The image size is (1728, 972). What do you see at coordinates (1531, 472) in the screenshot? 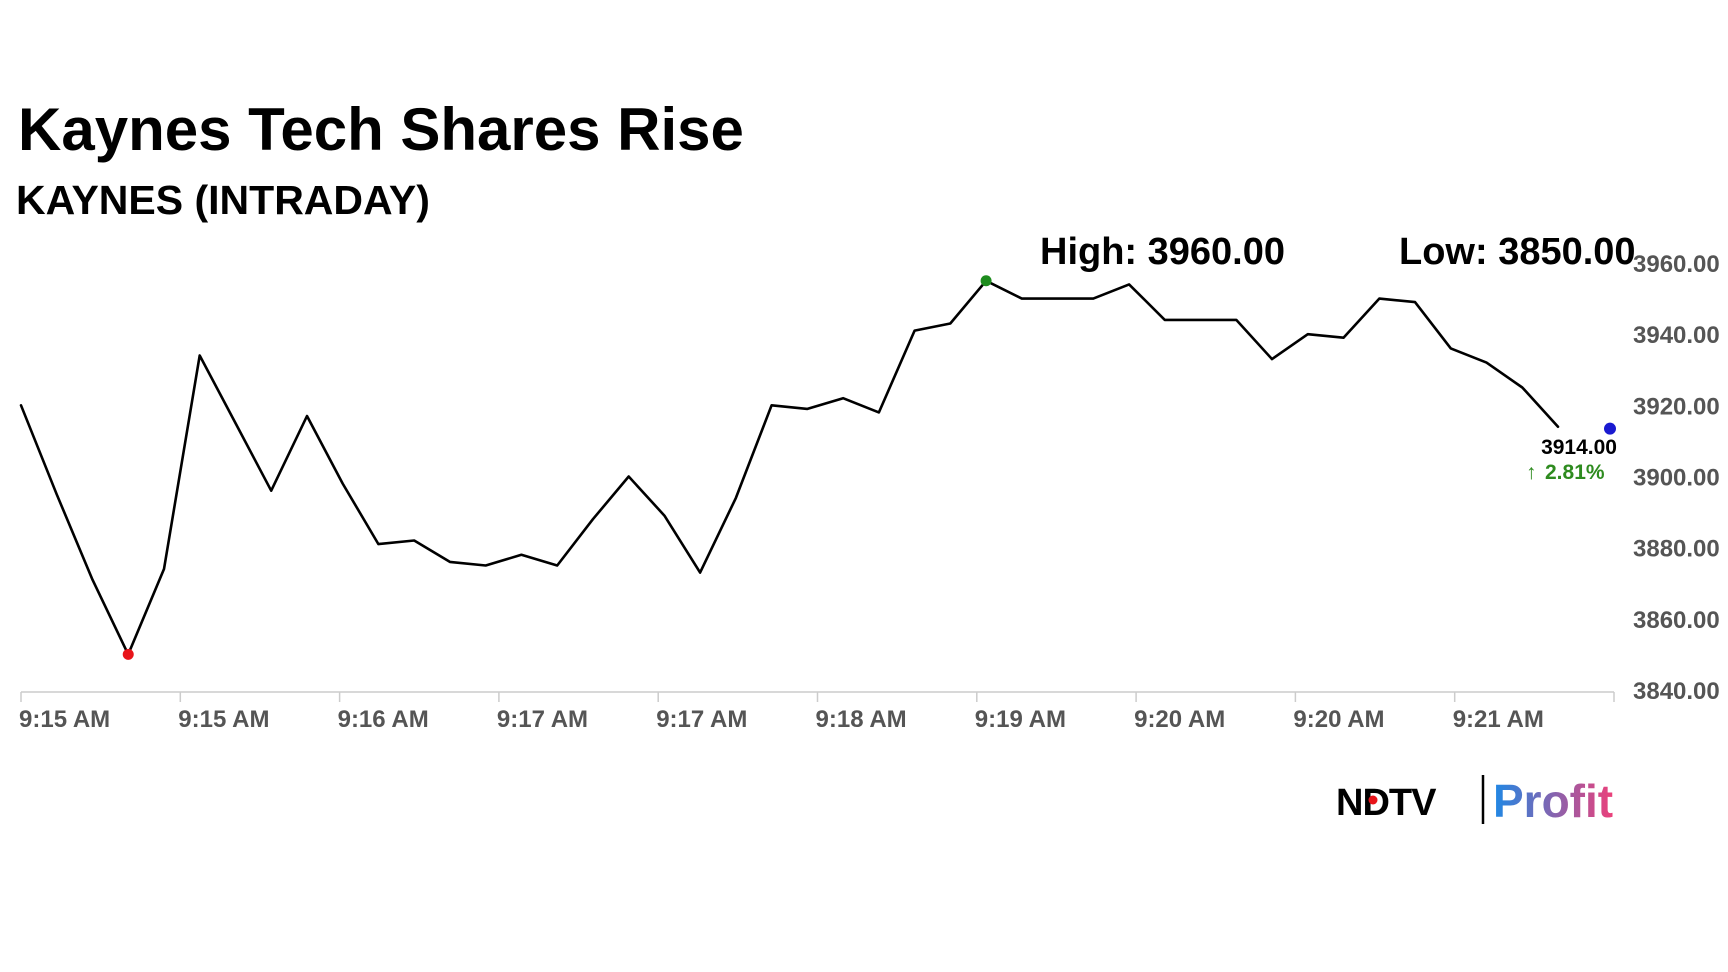
I see `change-arrow-icon: ↑` at bounding box center [1531, 472].